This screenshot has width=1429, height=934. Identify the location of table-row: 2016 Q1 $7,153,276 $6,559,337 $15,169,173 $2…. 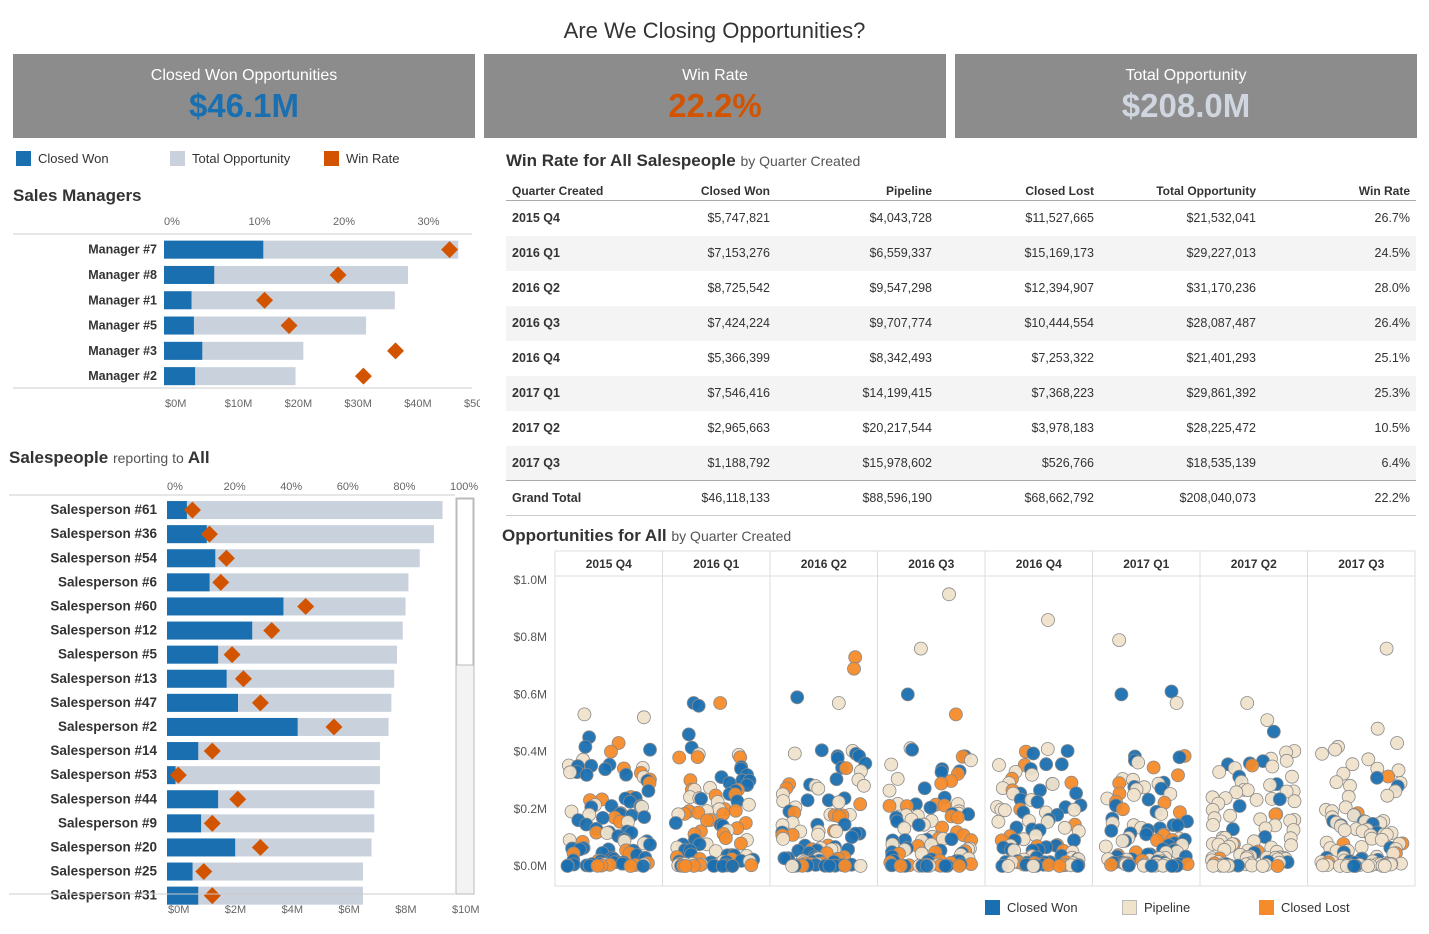
(961, 253).